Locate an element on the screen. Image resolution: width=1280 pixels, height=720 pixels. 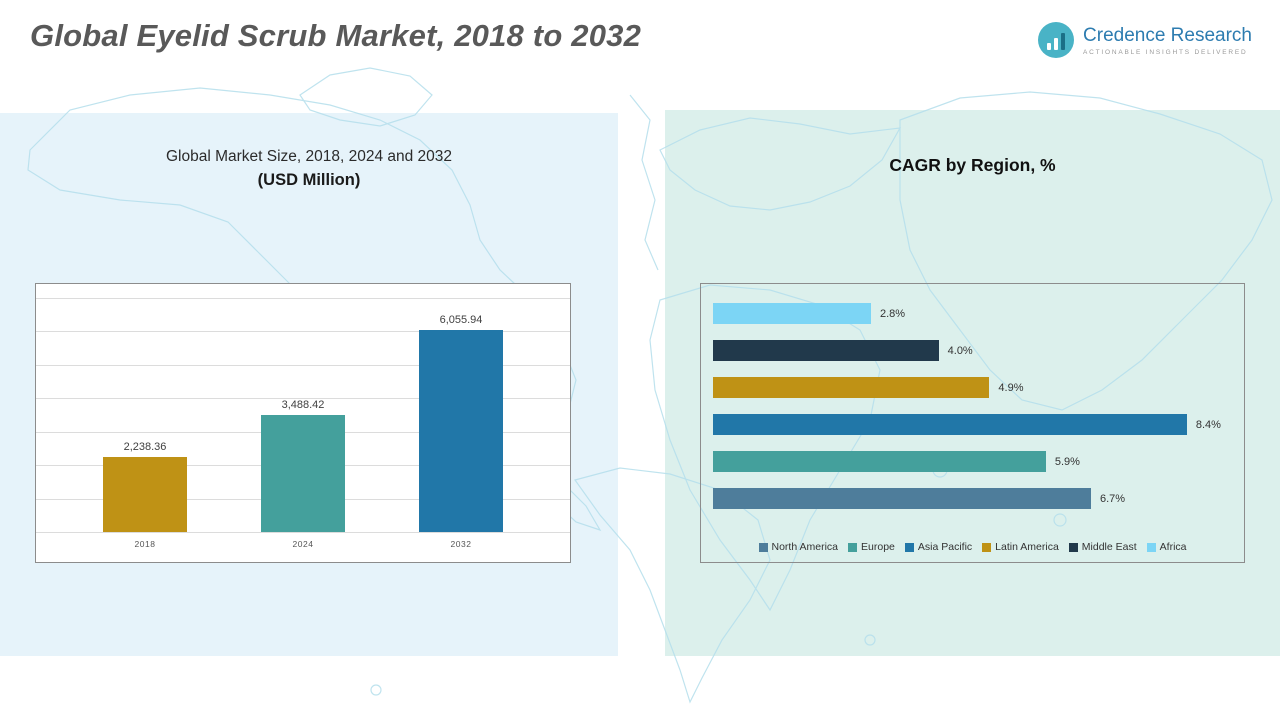
bar-group-2024: 3,488.42 2024 is located at coordinates (303, 423).